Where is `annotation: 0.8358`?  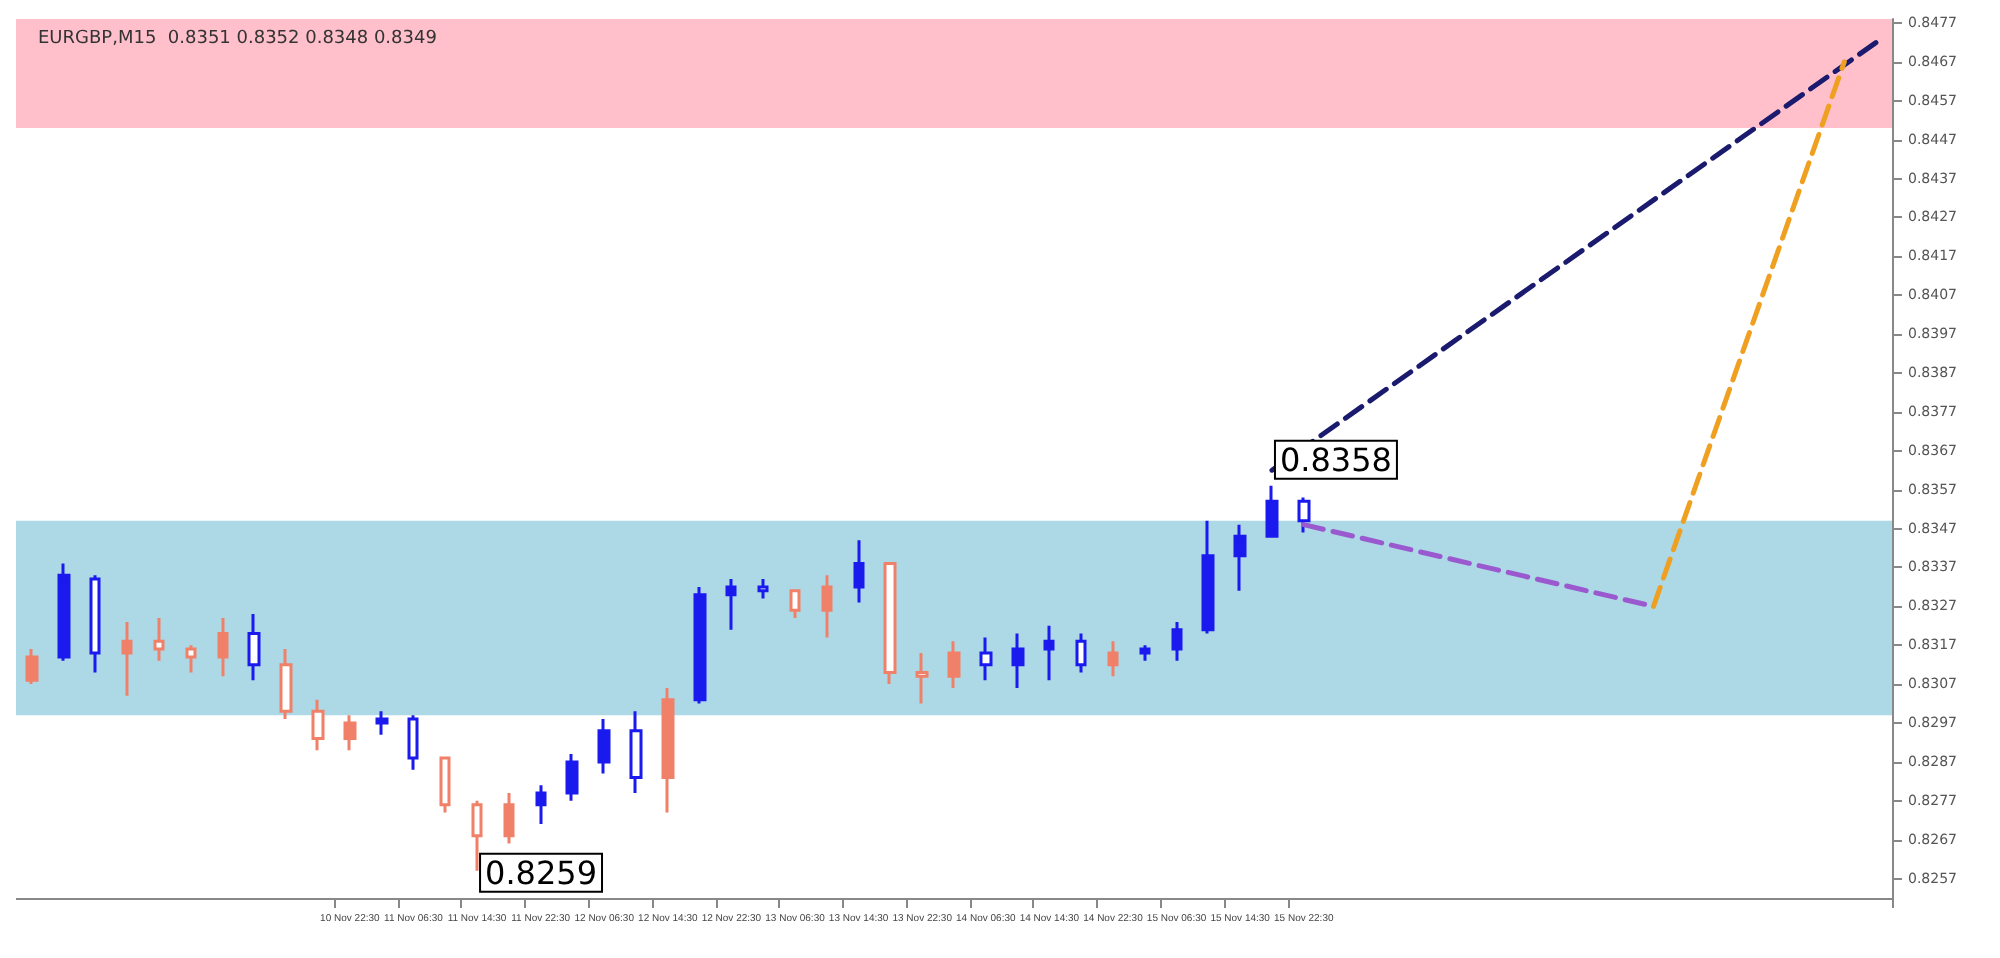
annotation: 0.8358 is located at coordinates (1335, 459).